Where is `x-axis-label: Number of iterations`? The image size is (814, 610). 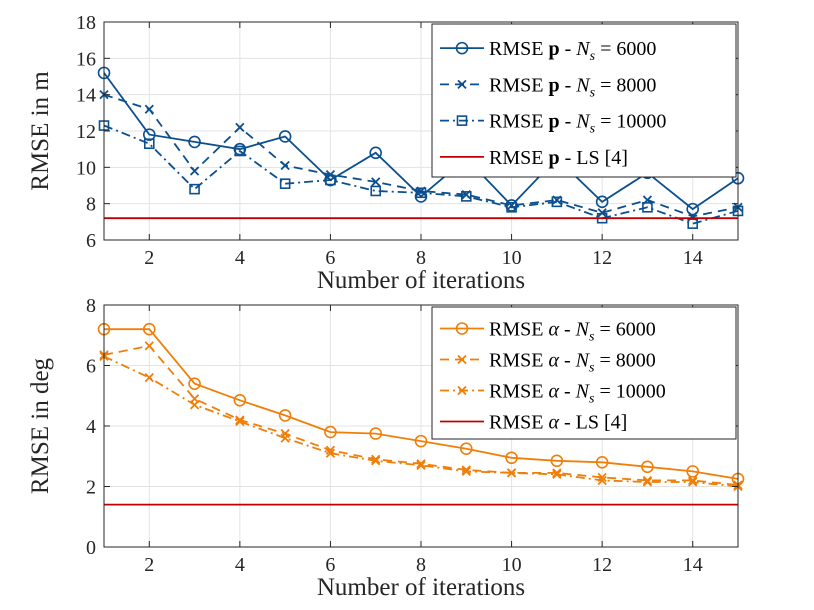 x-axis-label: Number of iterations is located at coordinates (421, 587).